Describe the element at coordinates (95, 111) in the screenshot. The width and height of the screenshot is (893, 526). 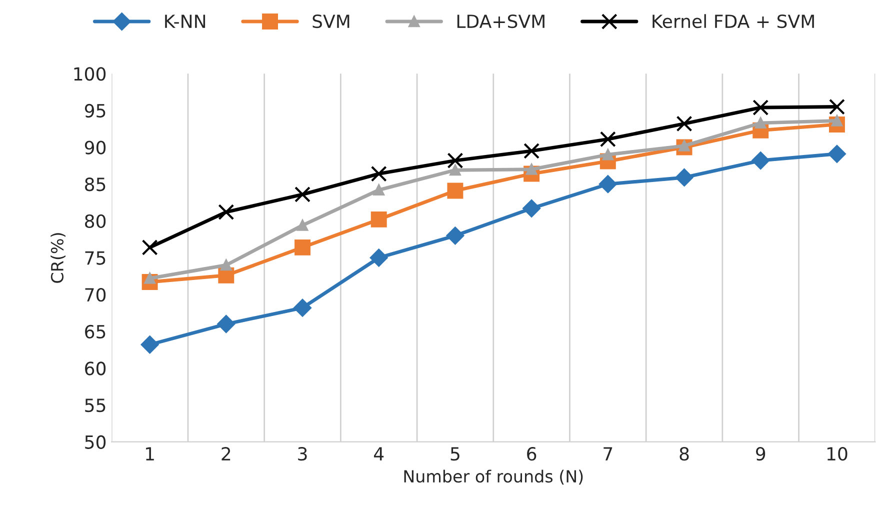
I see `y-tick-label: 95` at that location.